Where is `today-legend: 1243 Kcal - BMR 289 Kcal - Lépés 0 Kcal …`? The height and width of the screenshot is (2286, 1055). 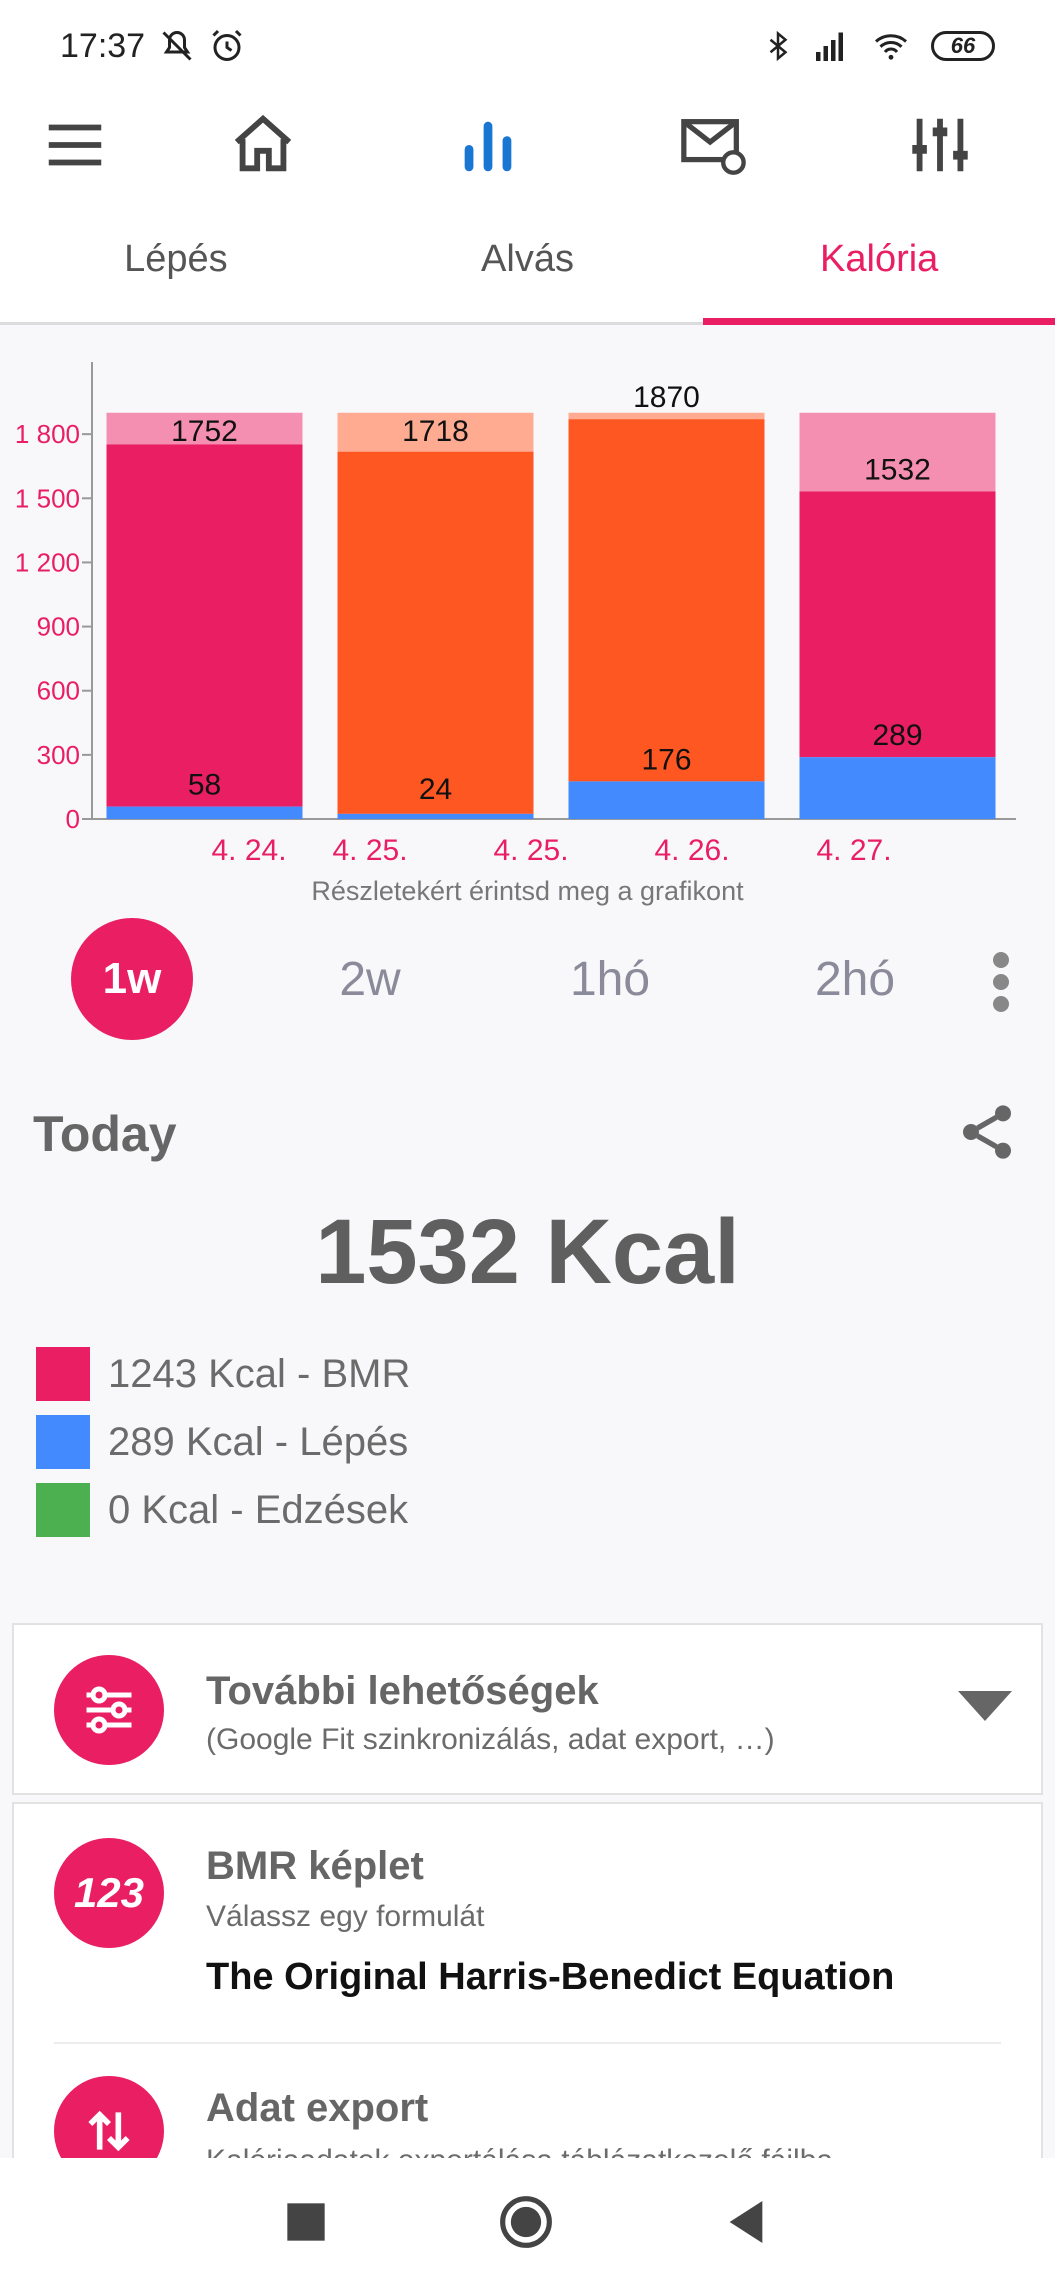 today-legend: 1243 Kcal - BMR 289 Kcal - Lépés 0 Kcal … is located at coordinates (223, 1442).